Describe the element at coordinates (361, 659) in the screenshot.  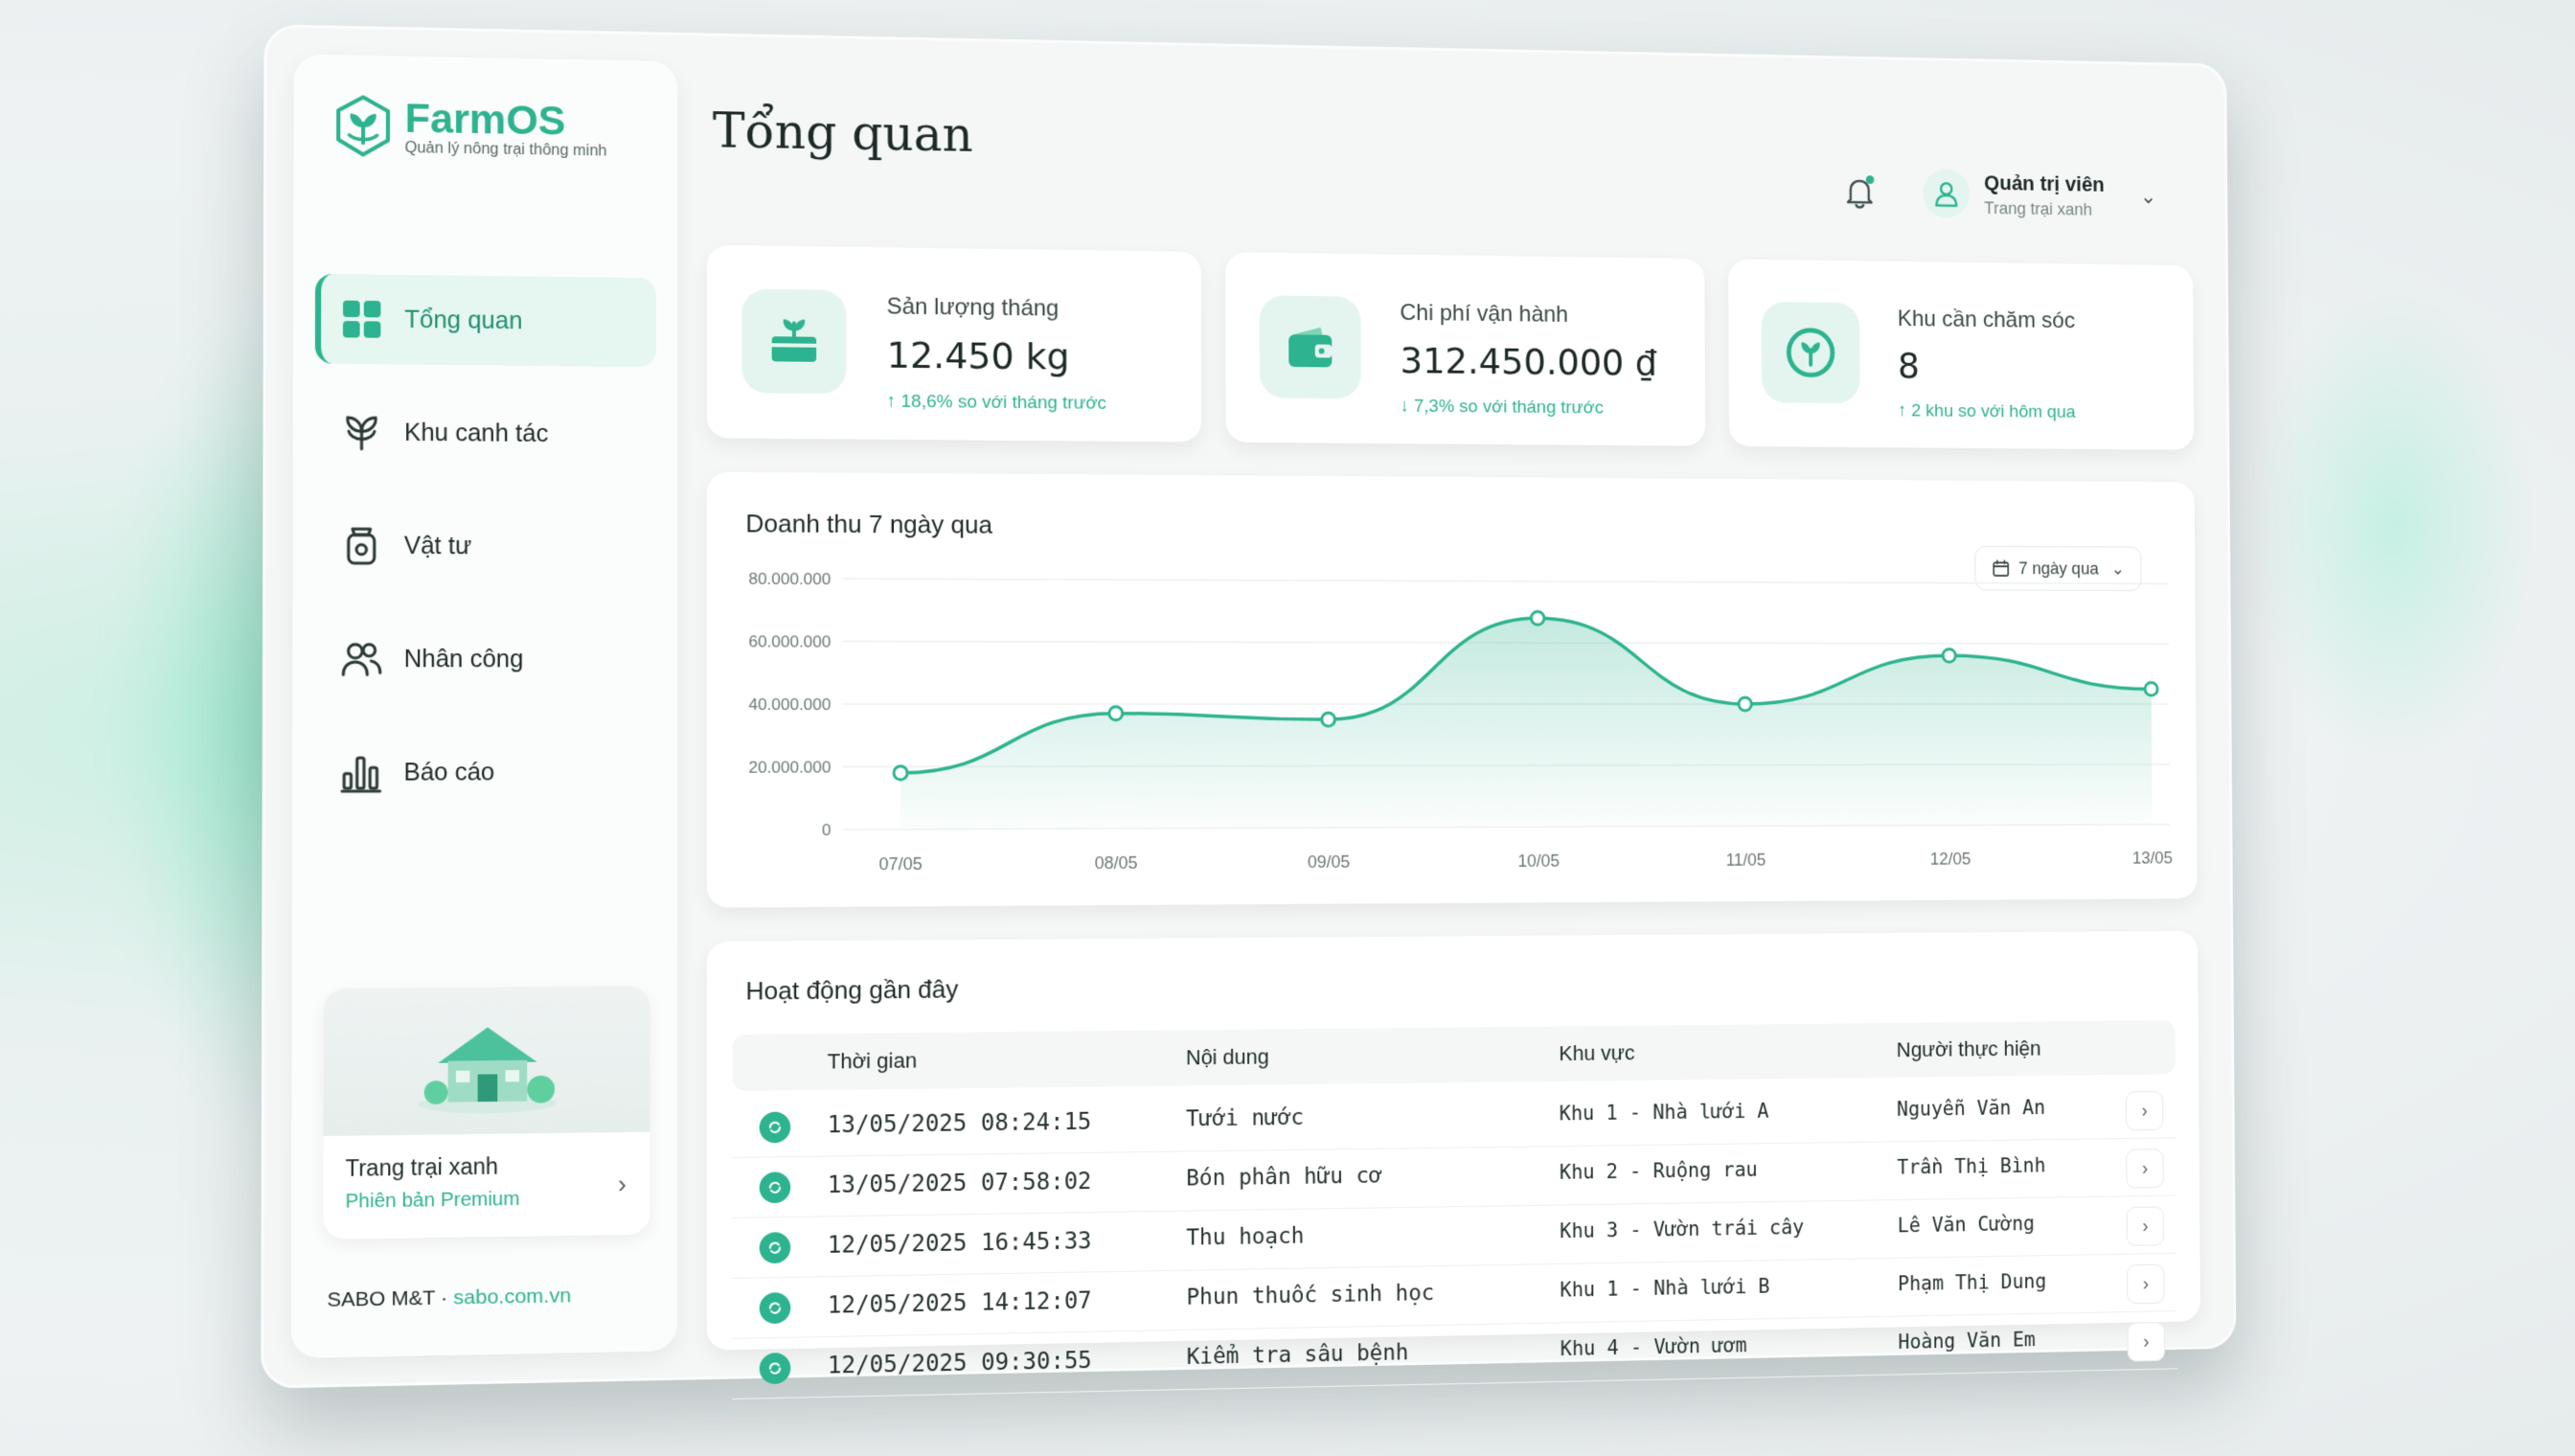
I see `people-icon` at that location.